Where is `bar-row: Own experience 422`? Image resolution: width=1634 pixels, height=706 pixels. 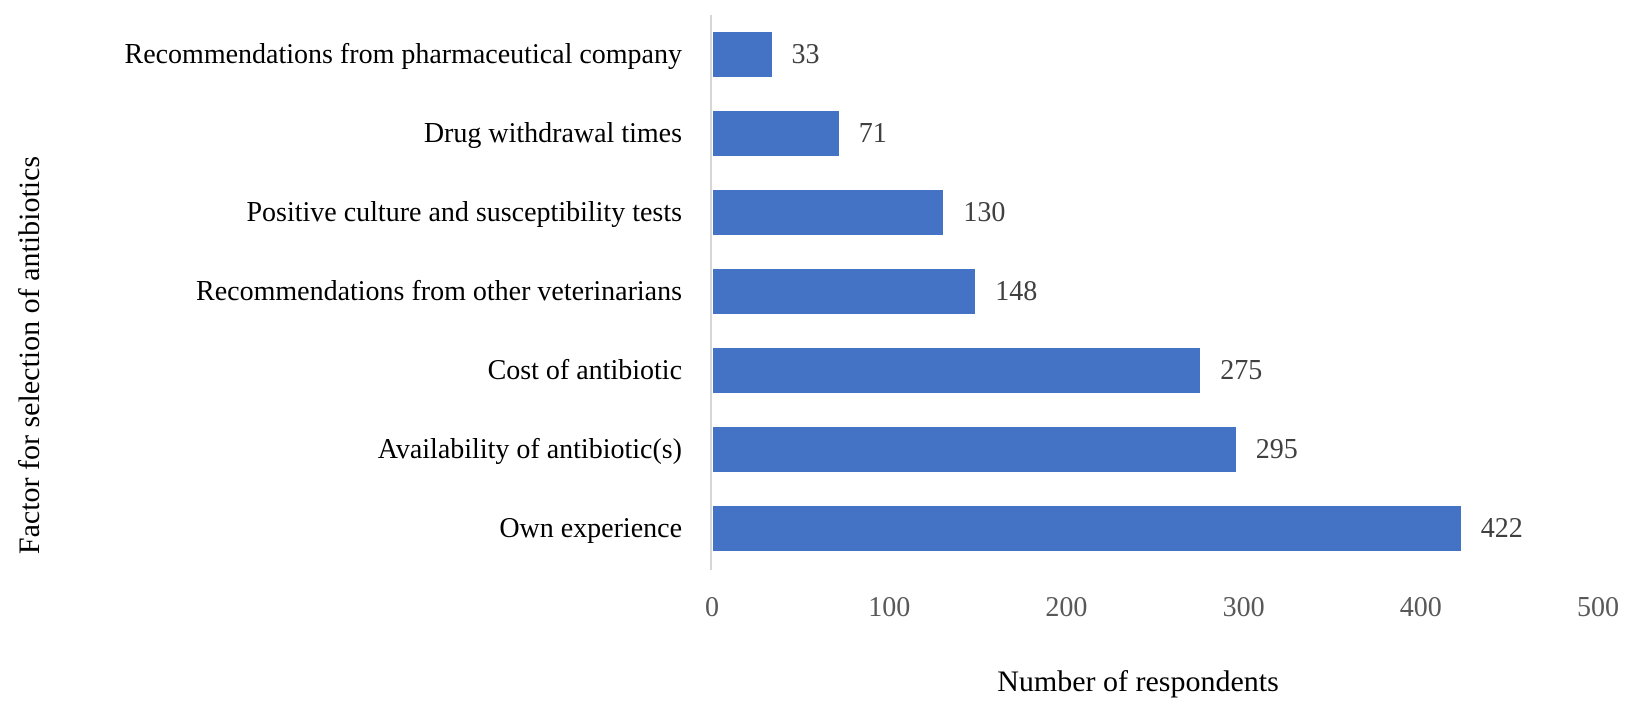
bar-row: Own experience 422 is located at coordinates (817, 528).